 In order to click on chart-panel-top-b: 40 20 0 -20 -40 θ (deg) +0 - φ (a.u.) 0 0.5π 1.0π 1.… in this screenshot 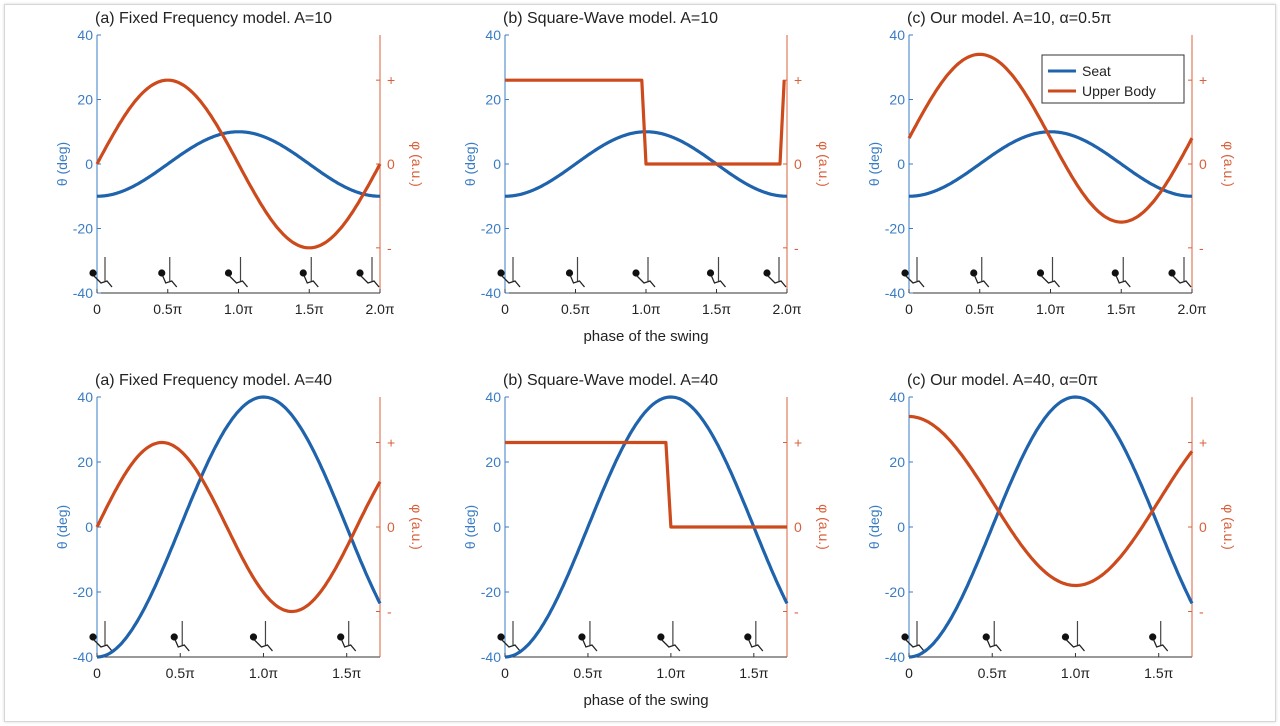, I will do `click(647, 177)`.